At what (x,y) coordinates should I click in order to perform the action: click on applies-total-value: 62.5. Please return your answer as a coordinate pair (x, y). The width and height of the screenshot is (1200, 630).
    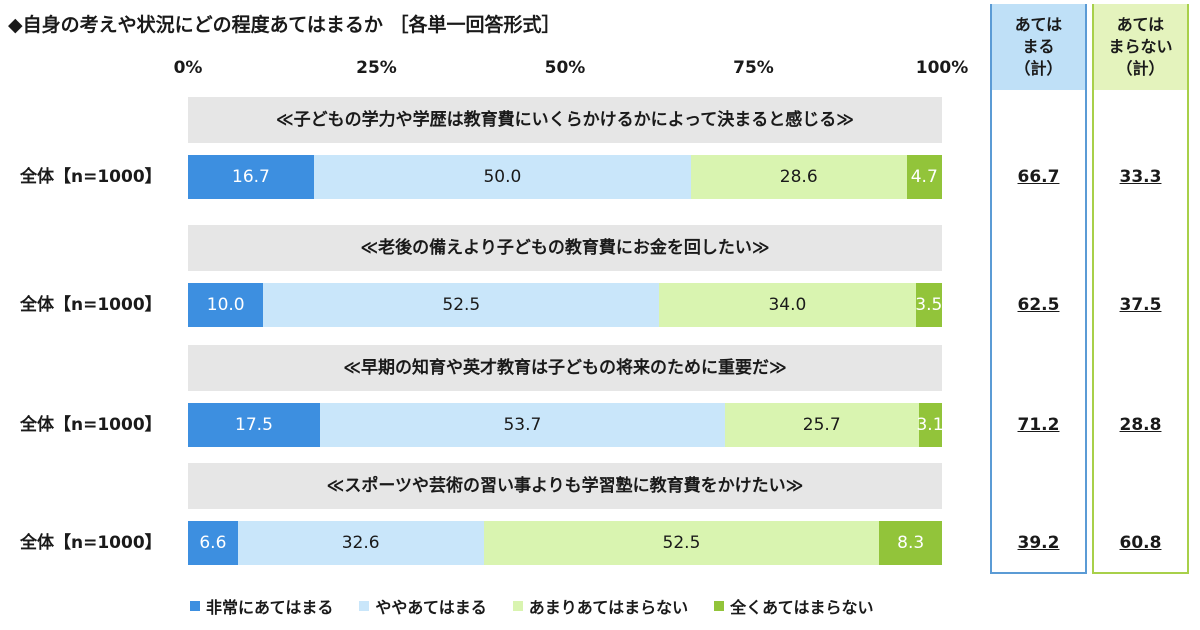
    Looking at the image, I should click on (1038, 305).